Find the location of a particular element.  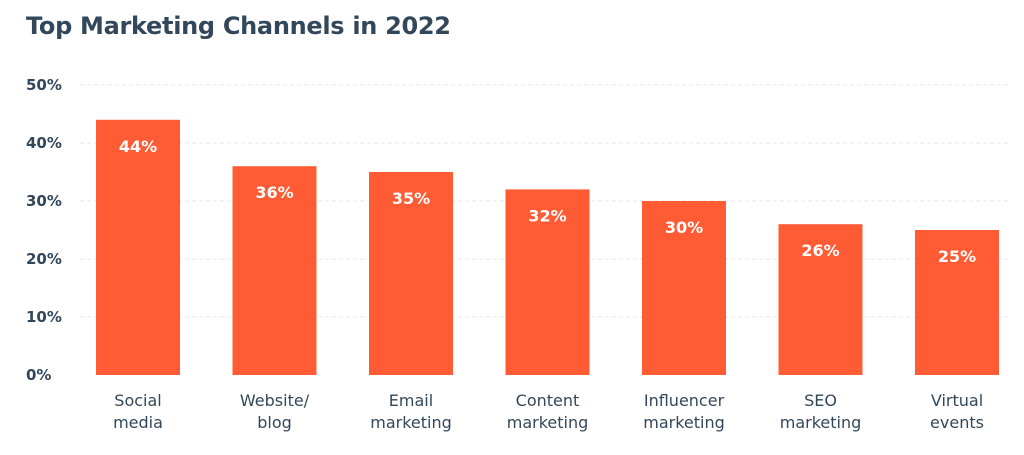

x-tick-label: blog is located at coordinates (274, 422).